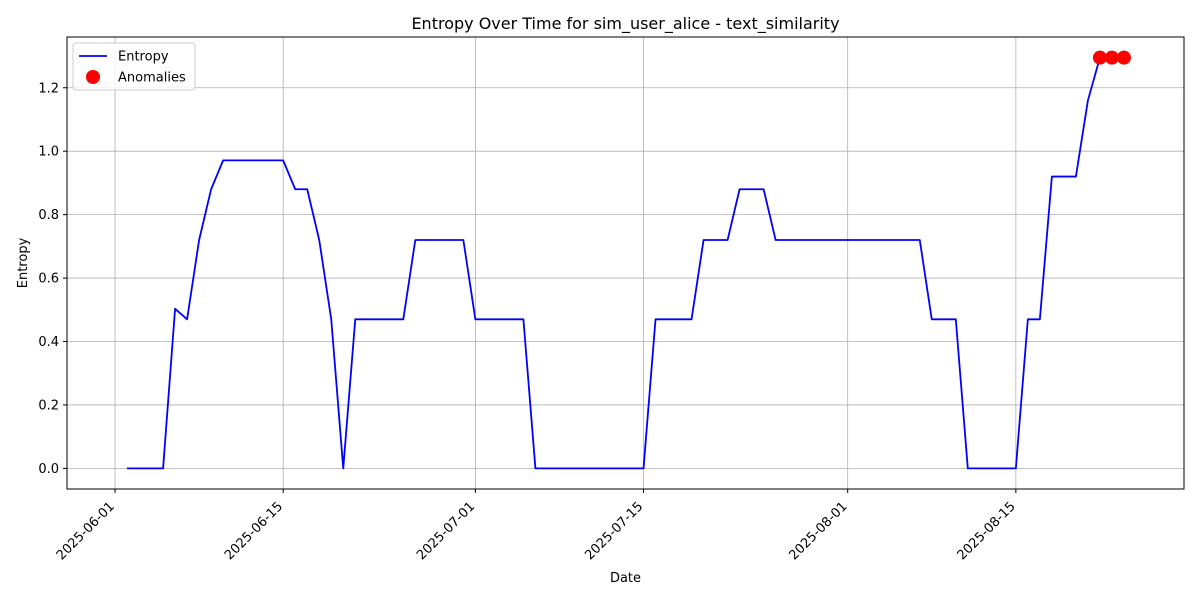 This screenshot has height=600, width=1200. I want to click on y-tick-label: 0.4, so click(48, 342).